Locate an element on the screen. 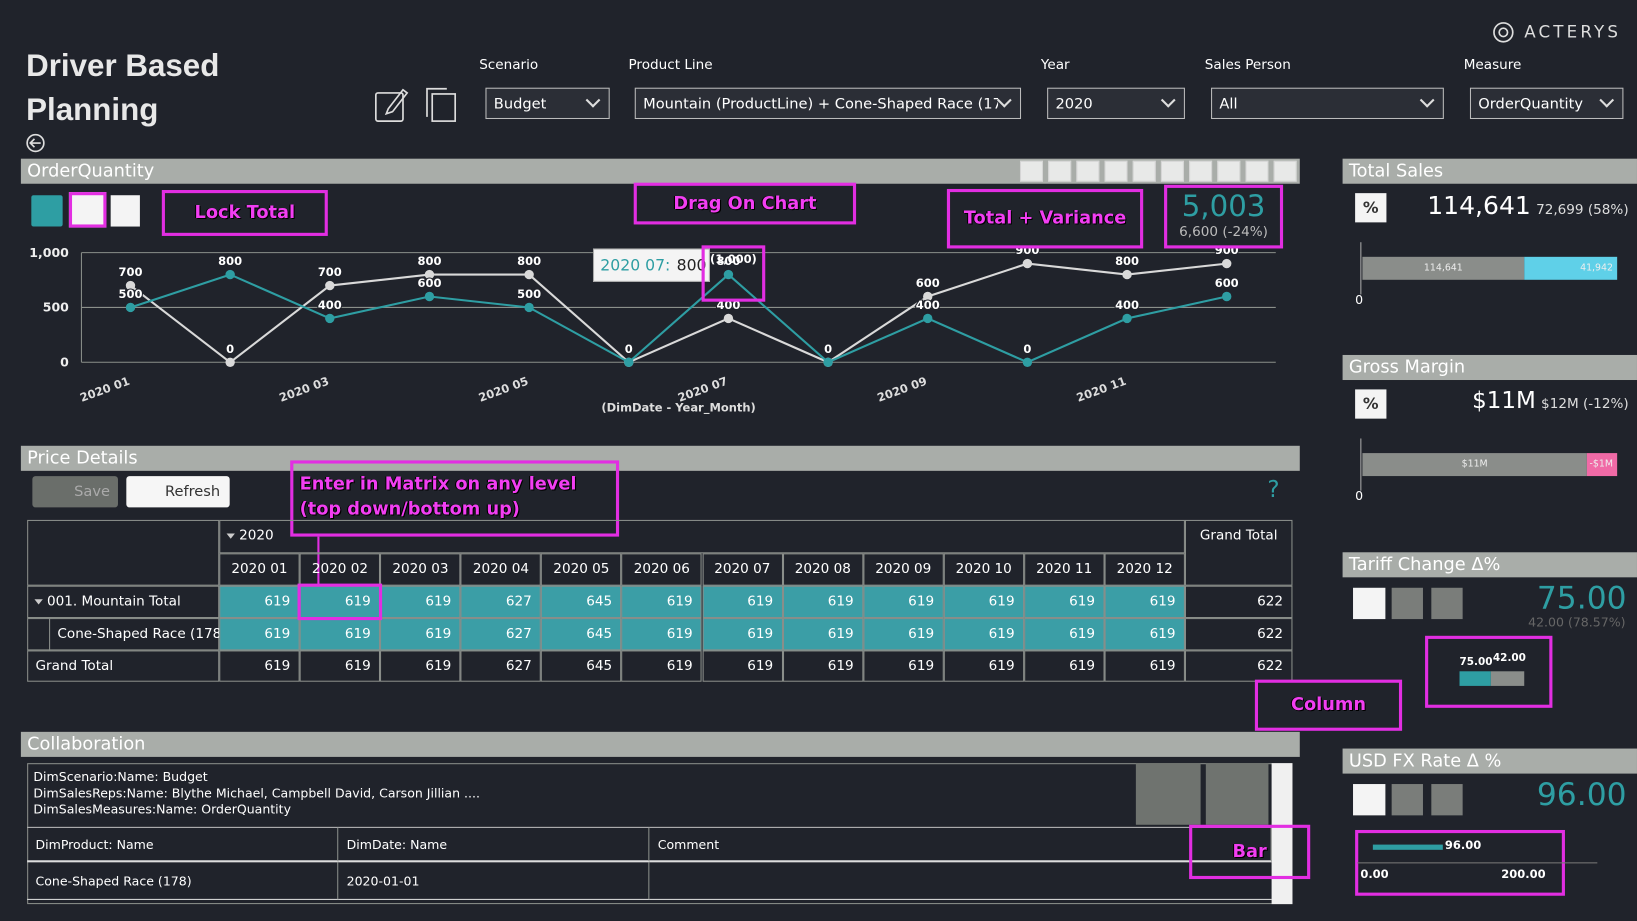  dropdown: 2020 is located at coordinates (1116, 103).